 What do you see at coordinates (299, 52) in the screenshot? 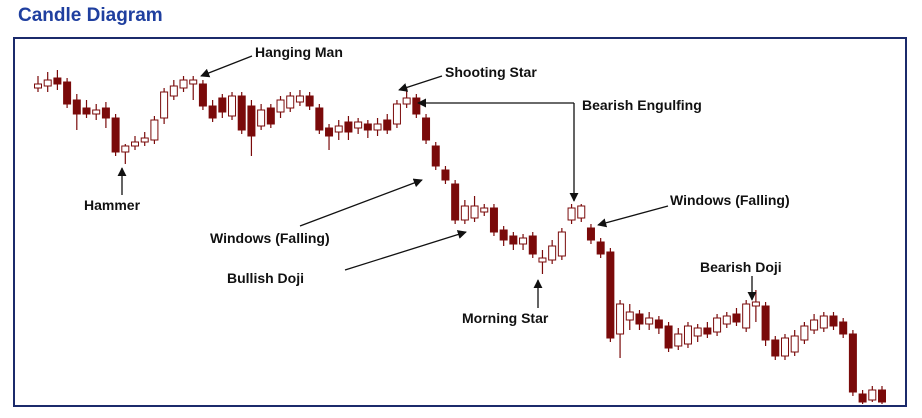
I see `annotation-label: Hanging Man` at bounding box center [299, 52].